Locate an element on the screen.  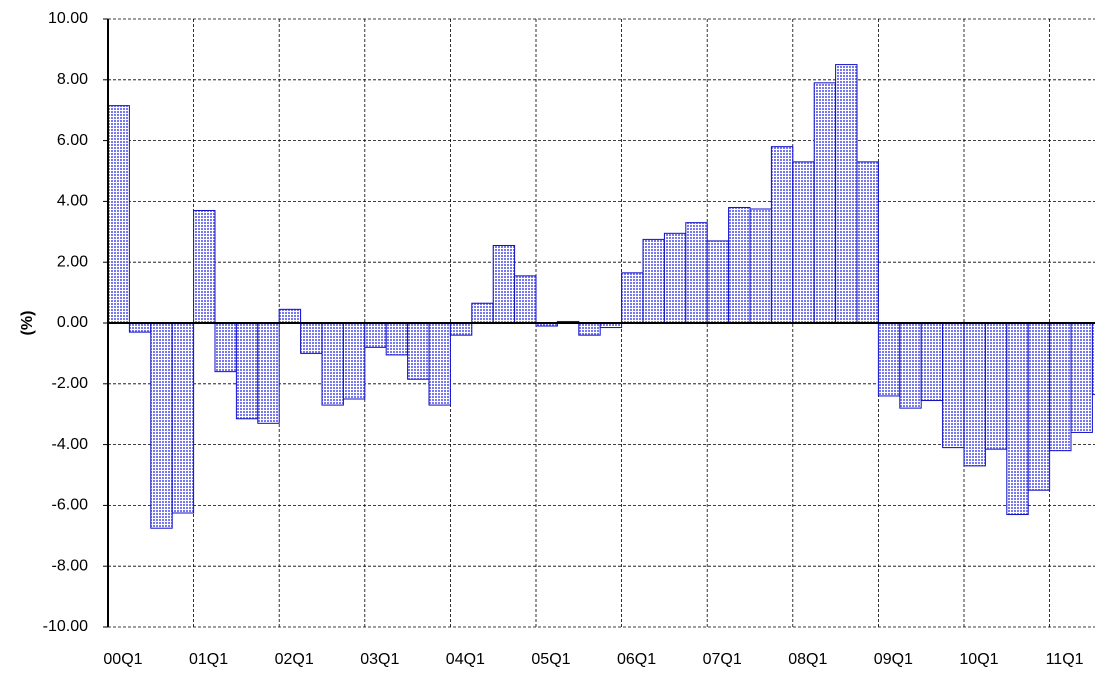
y-tick-label: -4.00 is located at coordinates (70, 444).